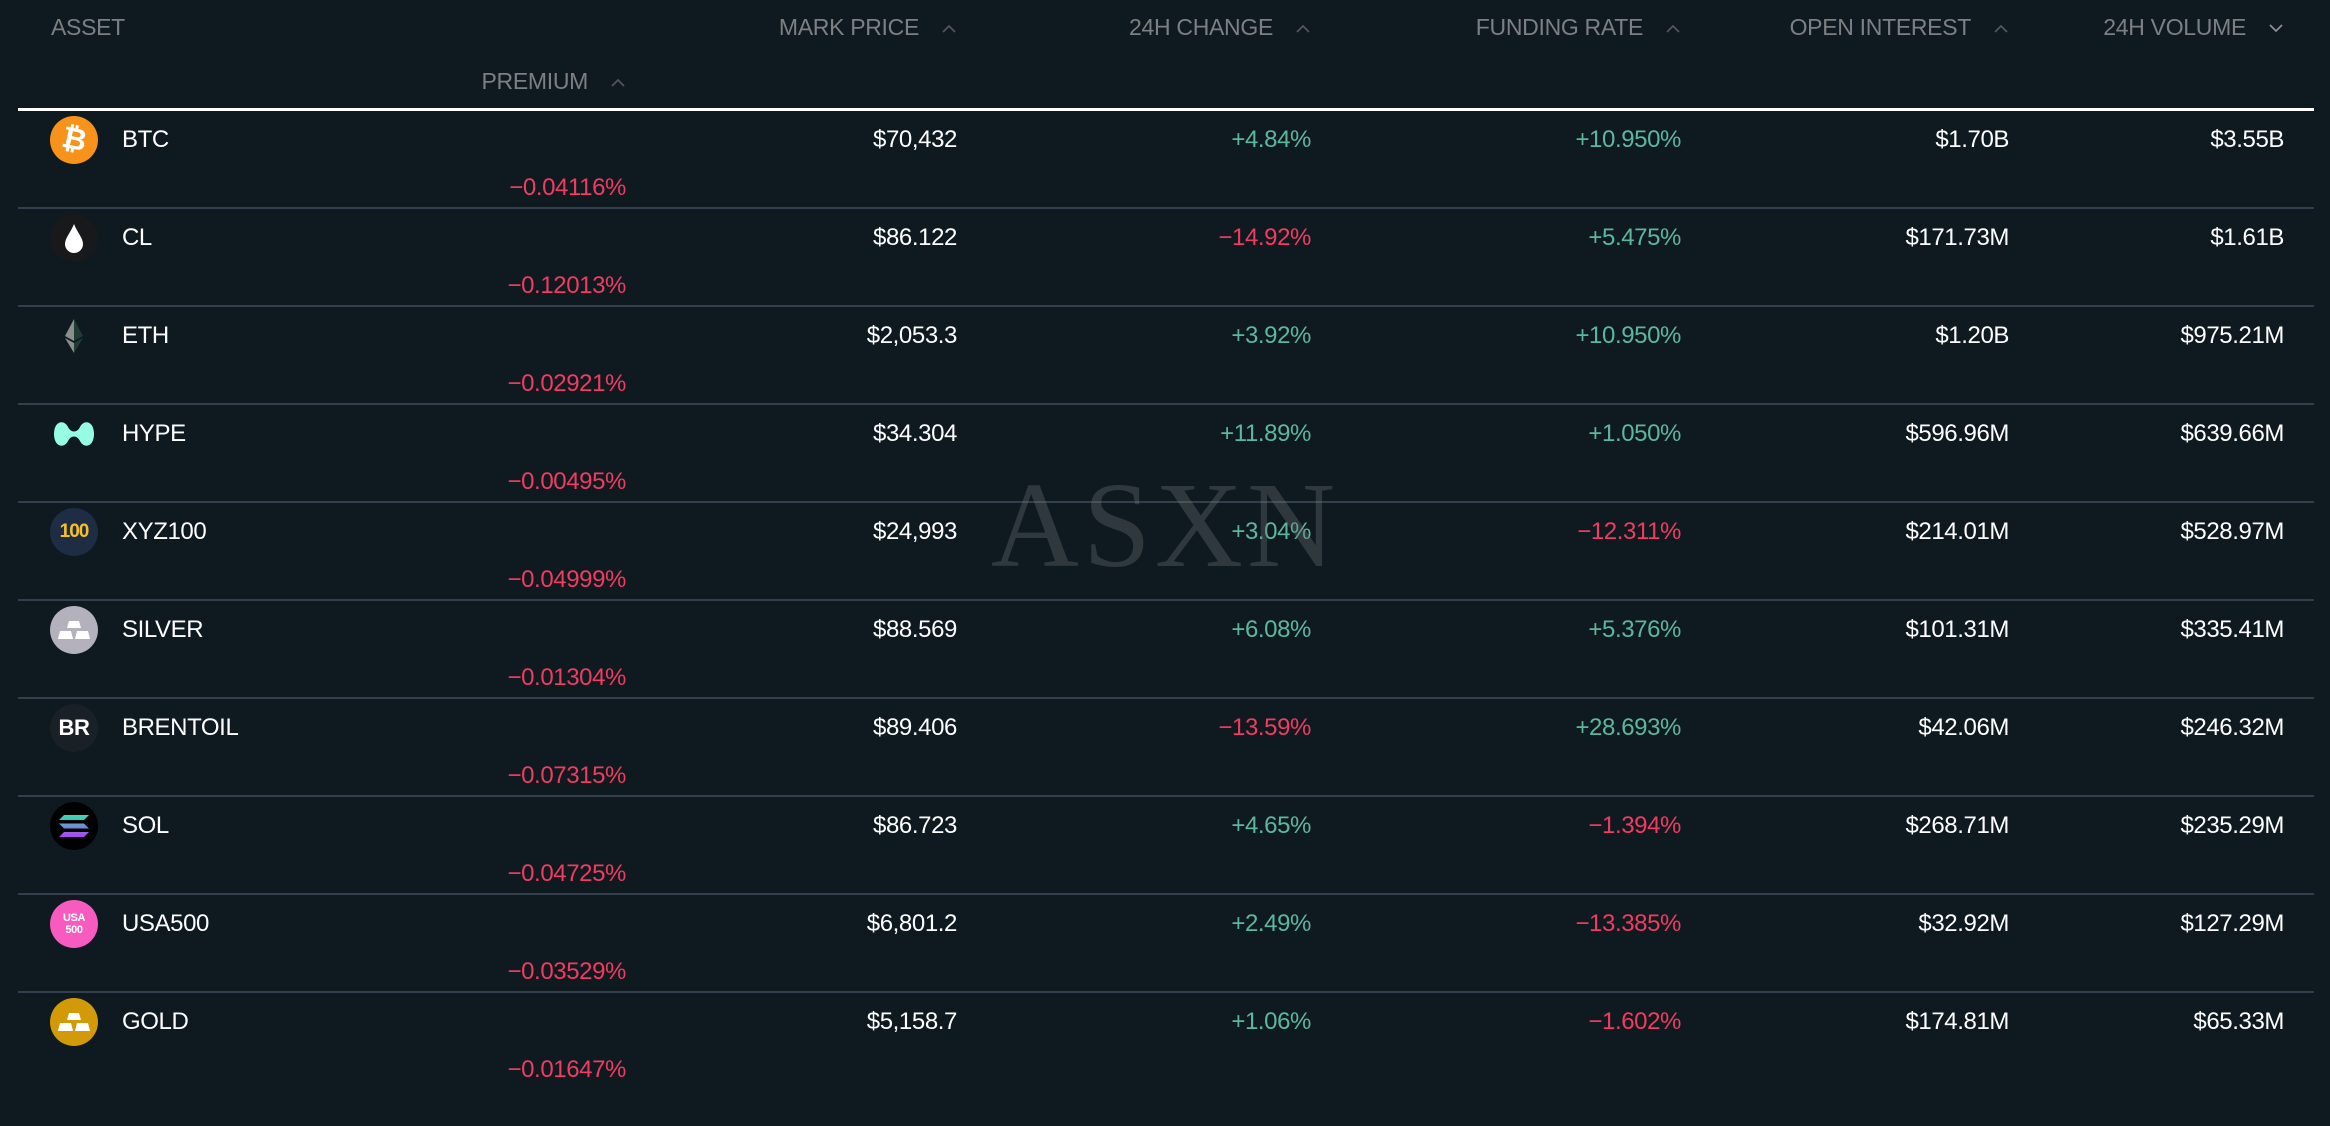  I want to click on 24h-volume-value: $528.97M, so click(2232, 531).